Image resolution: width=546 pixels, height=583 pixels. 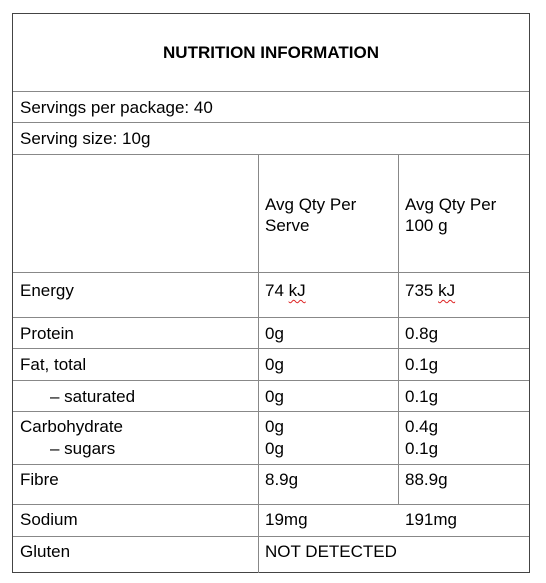 I want to click on gluten-value: NOT DETECTED, so click(x=331, y=551).